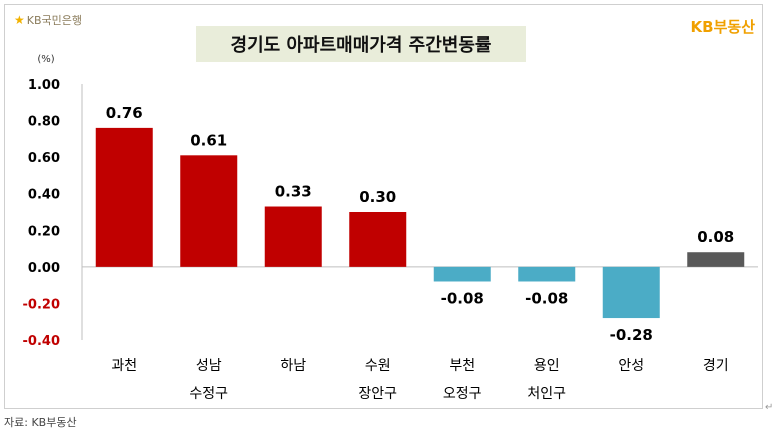  Describe the element at coordinates (293, 366) in the screenshot. I see `x-tick-label: 하남` at that location.